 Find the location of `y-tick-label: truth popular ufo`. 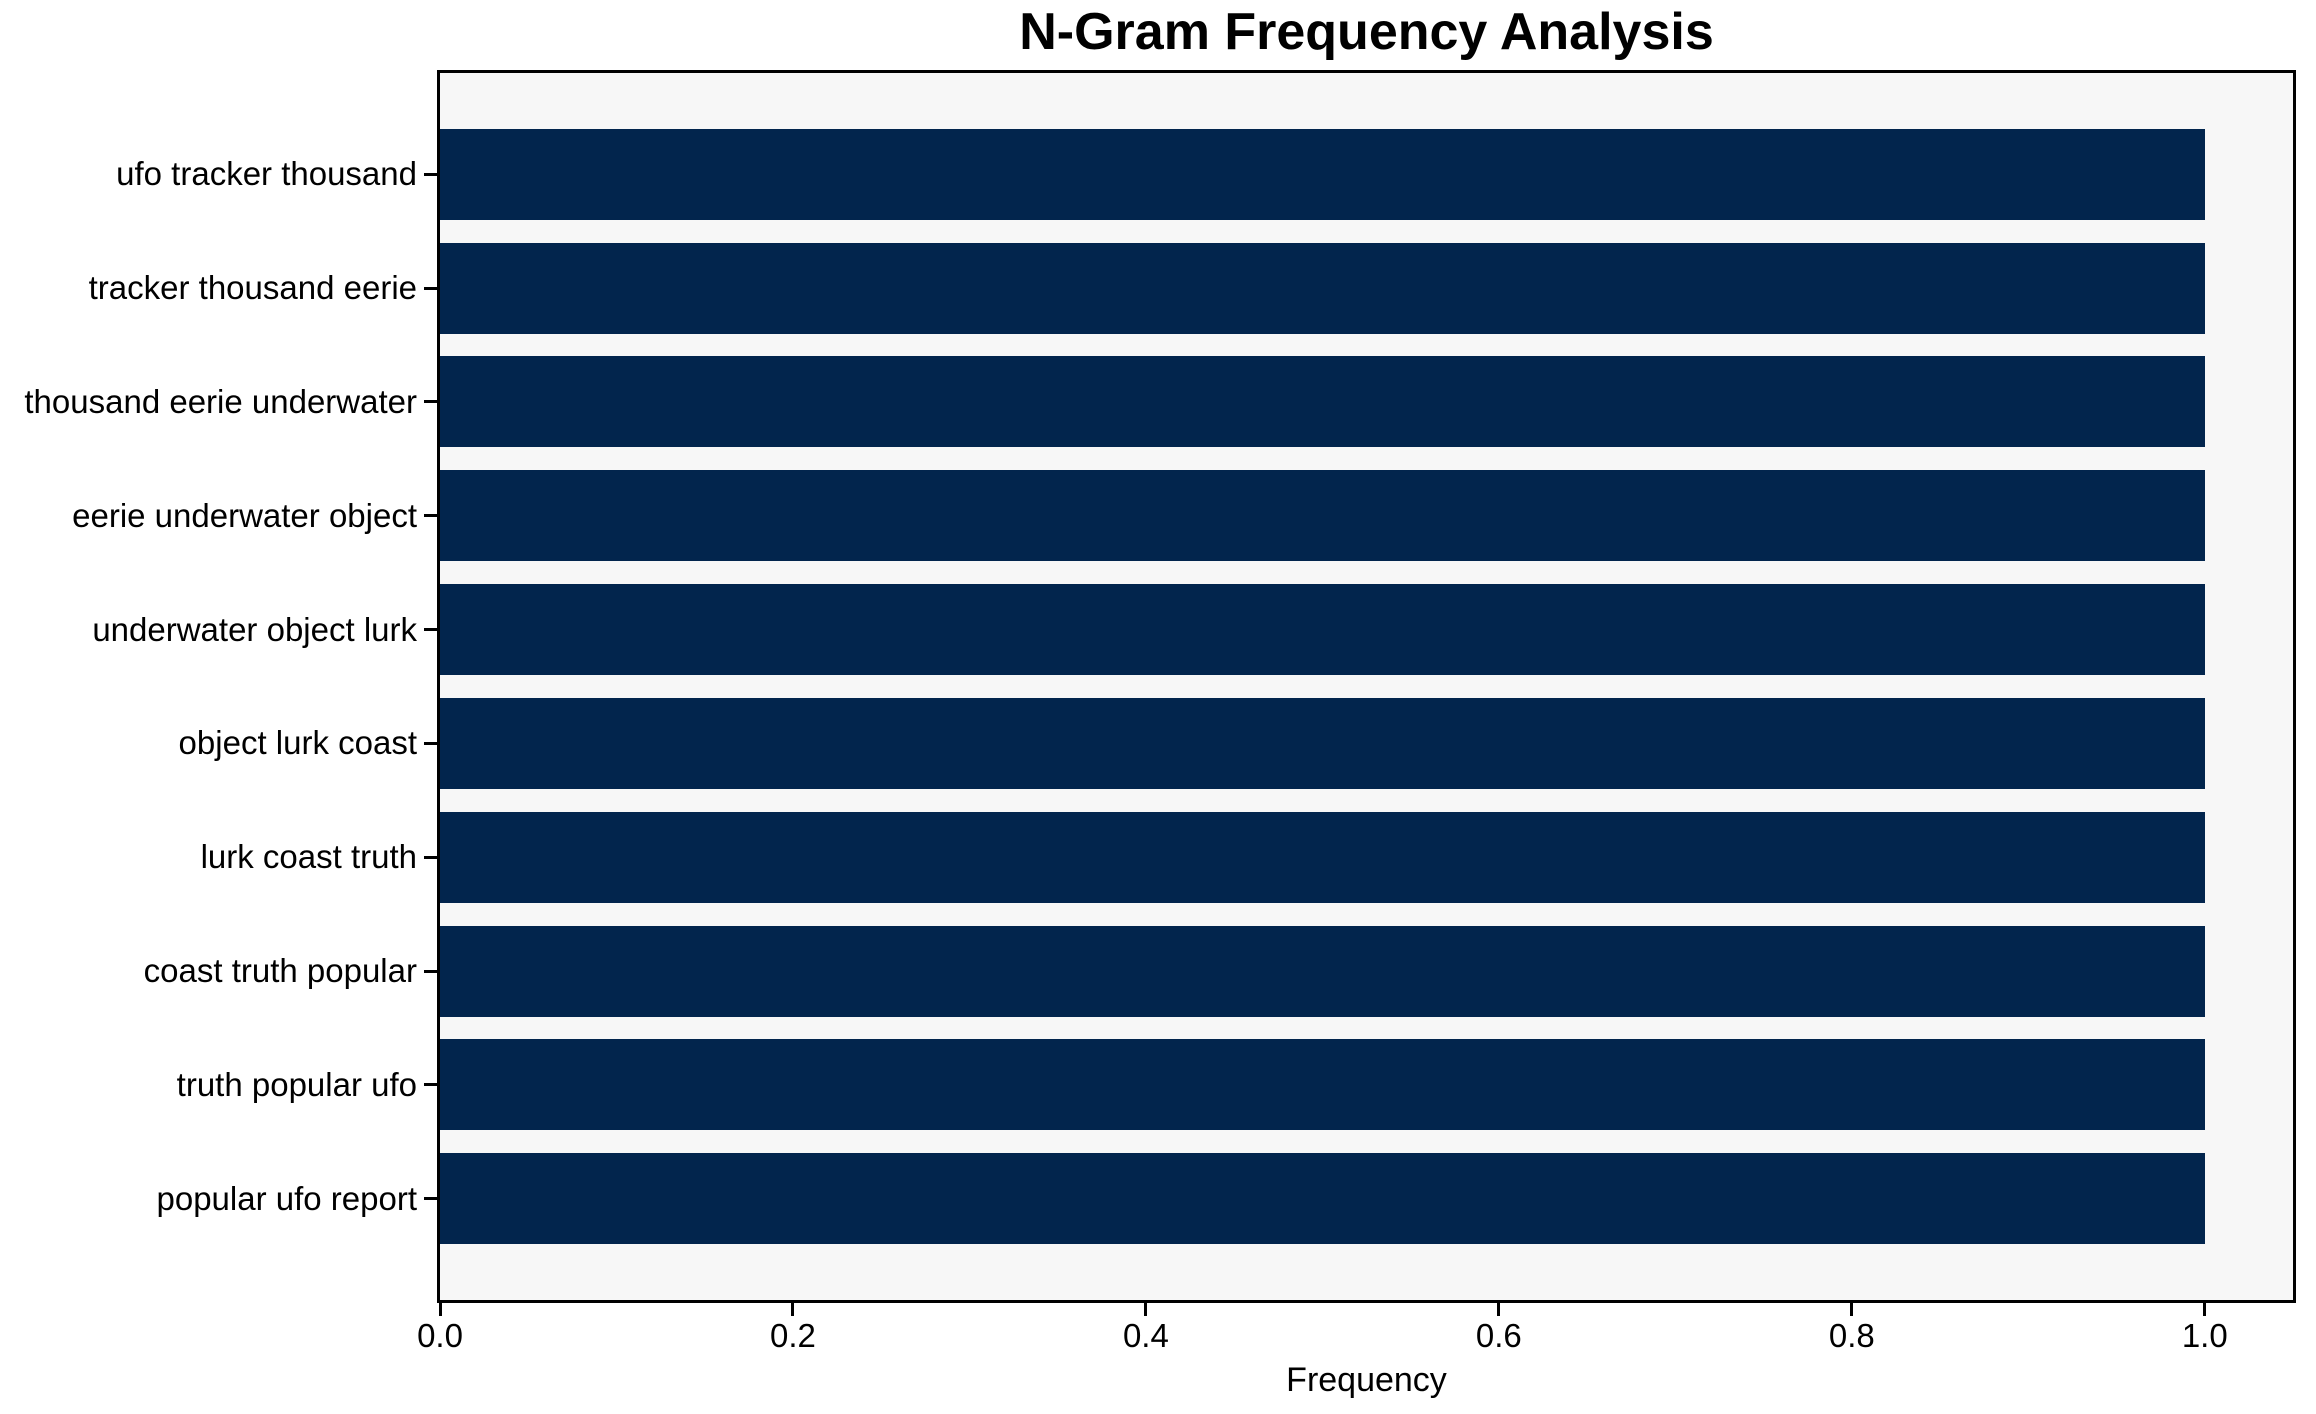

y-tick-label: truth popular ufo is located at coordinates (296, 1084).